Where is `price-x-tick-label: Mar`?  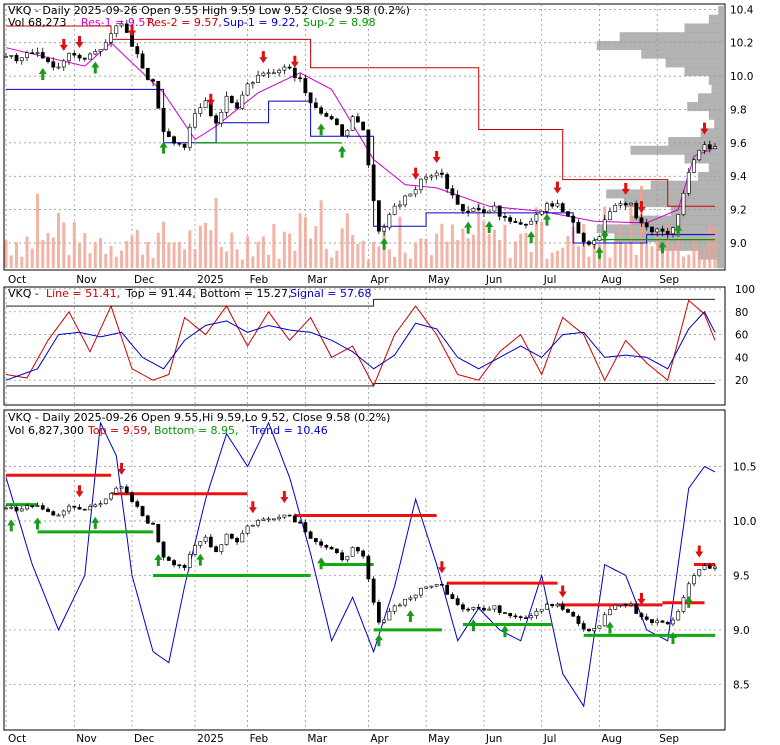
price-x-tick-label: Mar is located at coordinates (317, 280).